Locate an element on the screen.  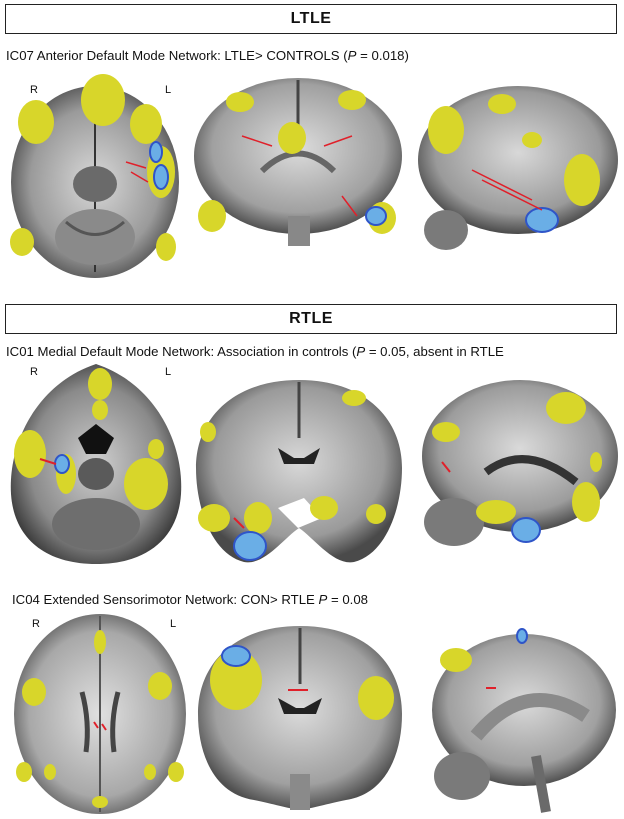
brain-slice-axial-ic01 is located at coordinates (96, 464).